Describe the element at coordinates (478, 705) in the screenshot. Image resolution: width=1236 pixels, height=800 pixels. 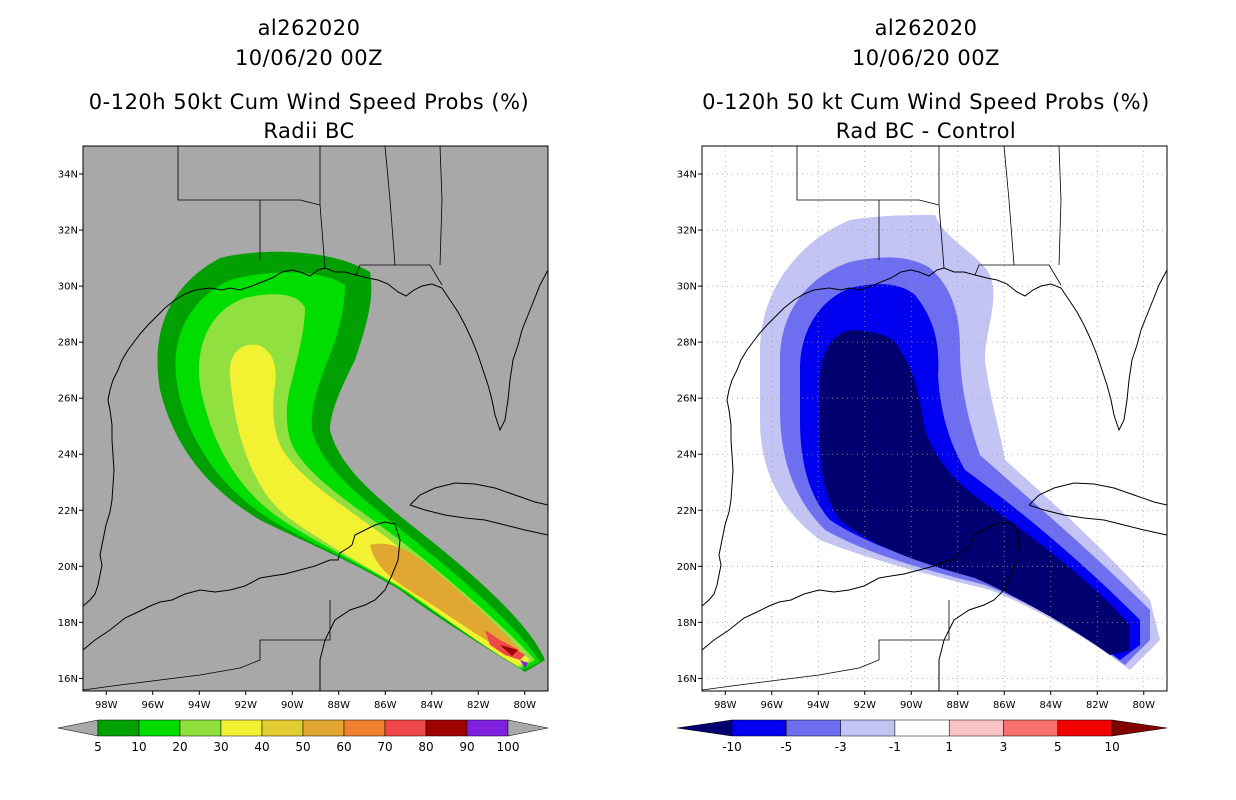
I see `left-lon-label: 82W` at that location.